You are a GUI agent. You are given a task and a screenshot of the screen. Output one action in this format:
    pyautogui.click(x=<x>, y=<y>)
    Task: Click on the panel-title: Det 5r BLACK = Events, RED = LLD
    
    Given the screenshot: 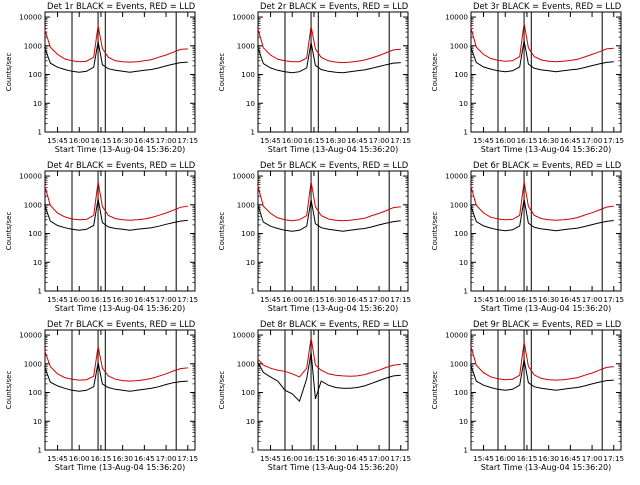 What is the action you would take?
    pyautogui.click(x=334, y=165)
    